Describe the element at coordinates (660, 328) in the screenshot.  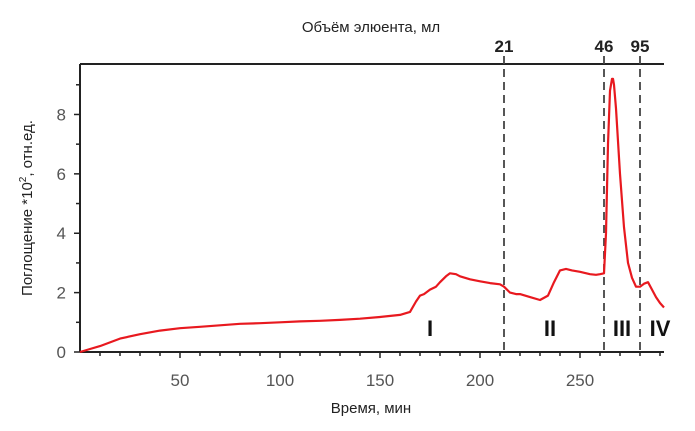
I see `region-label: IV` at that location.